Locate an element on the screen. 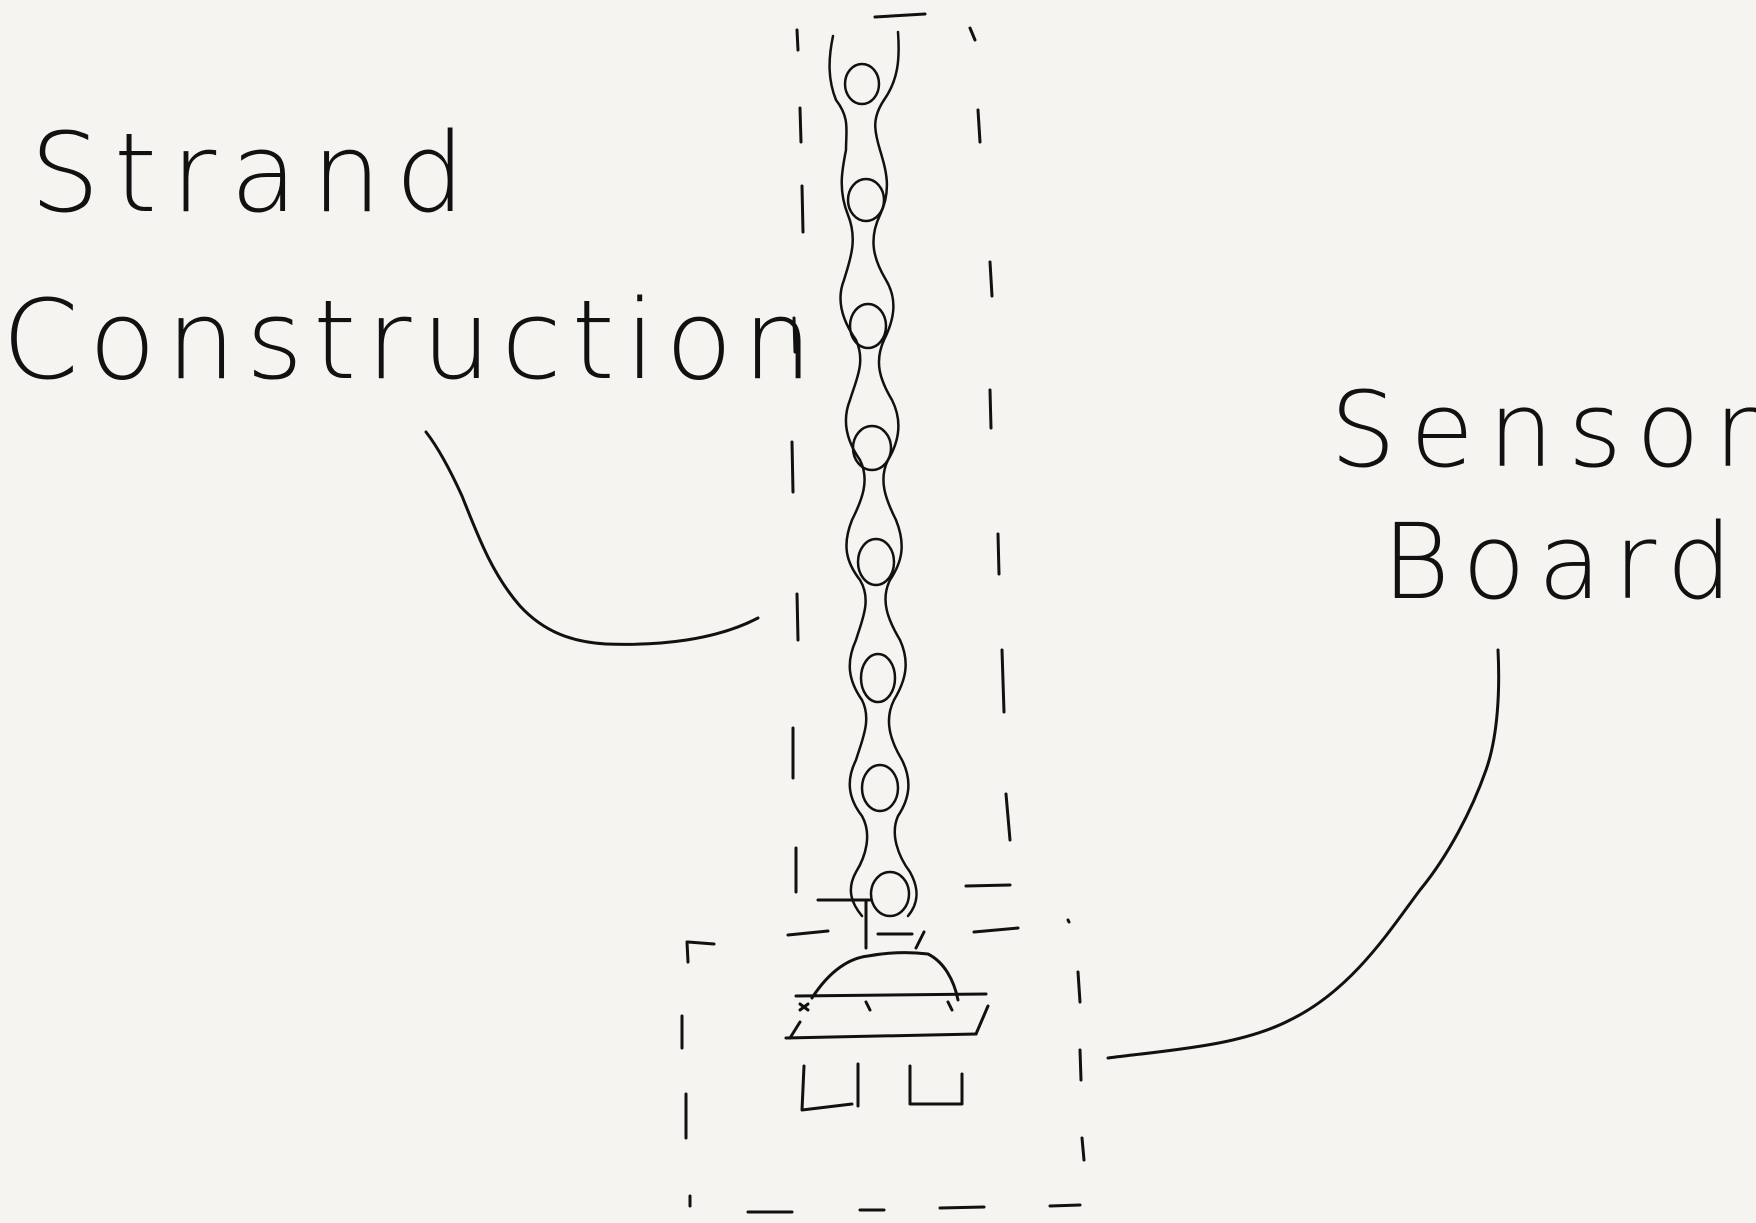 This screenshot has width=1756, height=1223. sensor-label: Sensor is located at coordinates (1543, 430).